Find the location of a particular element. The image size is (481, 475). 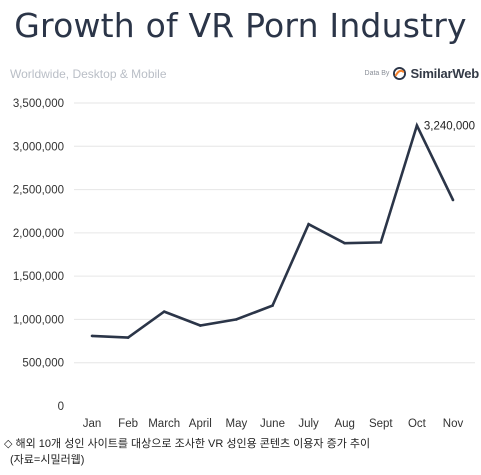

x-tick-label: Oct is located at coordinates (417, 424).